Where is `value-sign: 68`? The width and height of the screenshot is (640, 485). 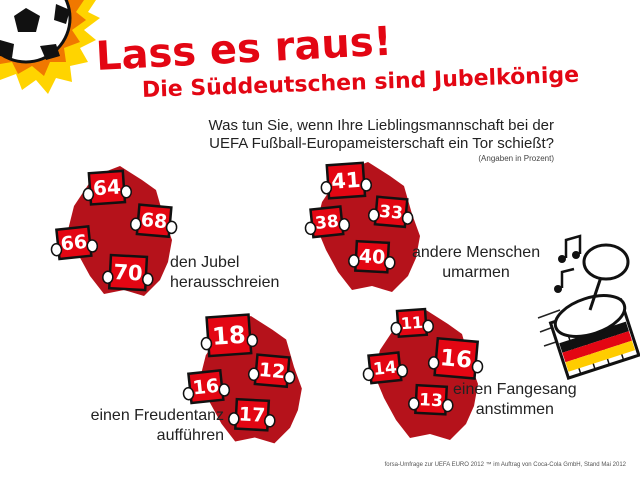
value-sign: 68 is located at coordinates (153, 221).